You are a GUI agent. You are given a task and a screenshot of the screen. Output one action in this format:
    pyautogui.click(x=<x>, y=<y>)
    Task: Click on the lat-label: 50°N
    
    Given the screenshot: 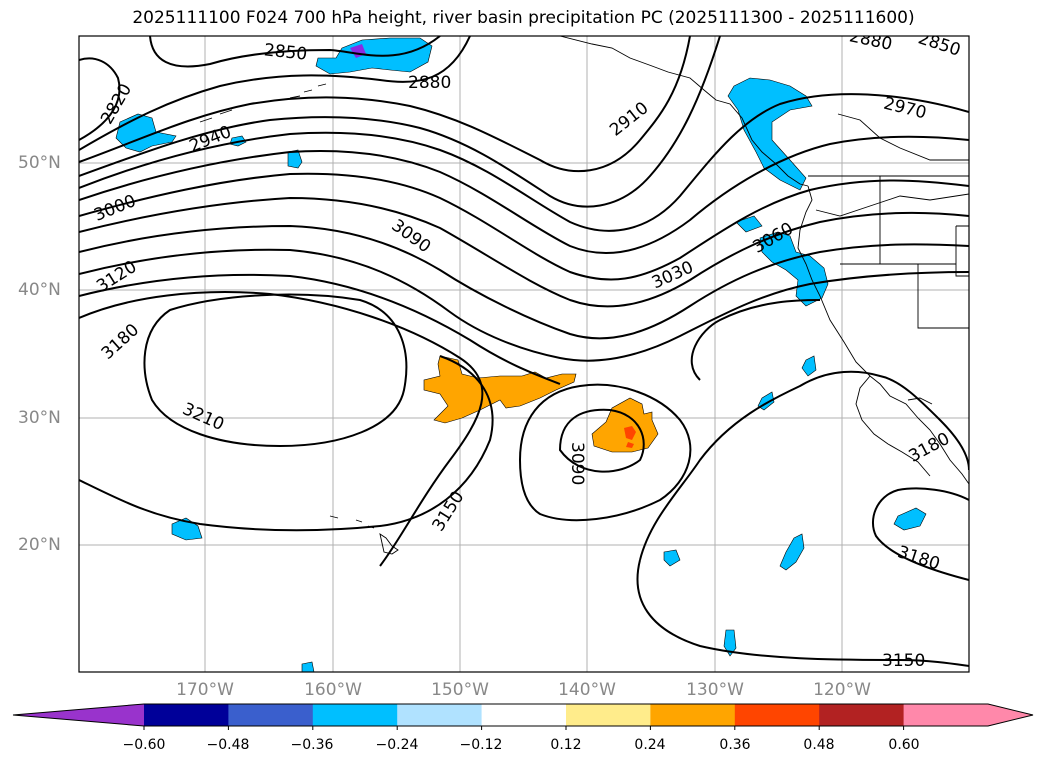 What is the action you would take?
    pyautogui.click(x=39, y=163)
    